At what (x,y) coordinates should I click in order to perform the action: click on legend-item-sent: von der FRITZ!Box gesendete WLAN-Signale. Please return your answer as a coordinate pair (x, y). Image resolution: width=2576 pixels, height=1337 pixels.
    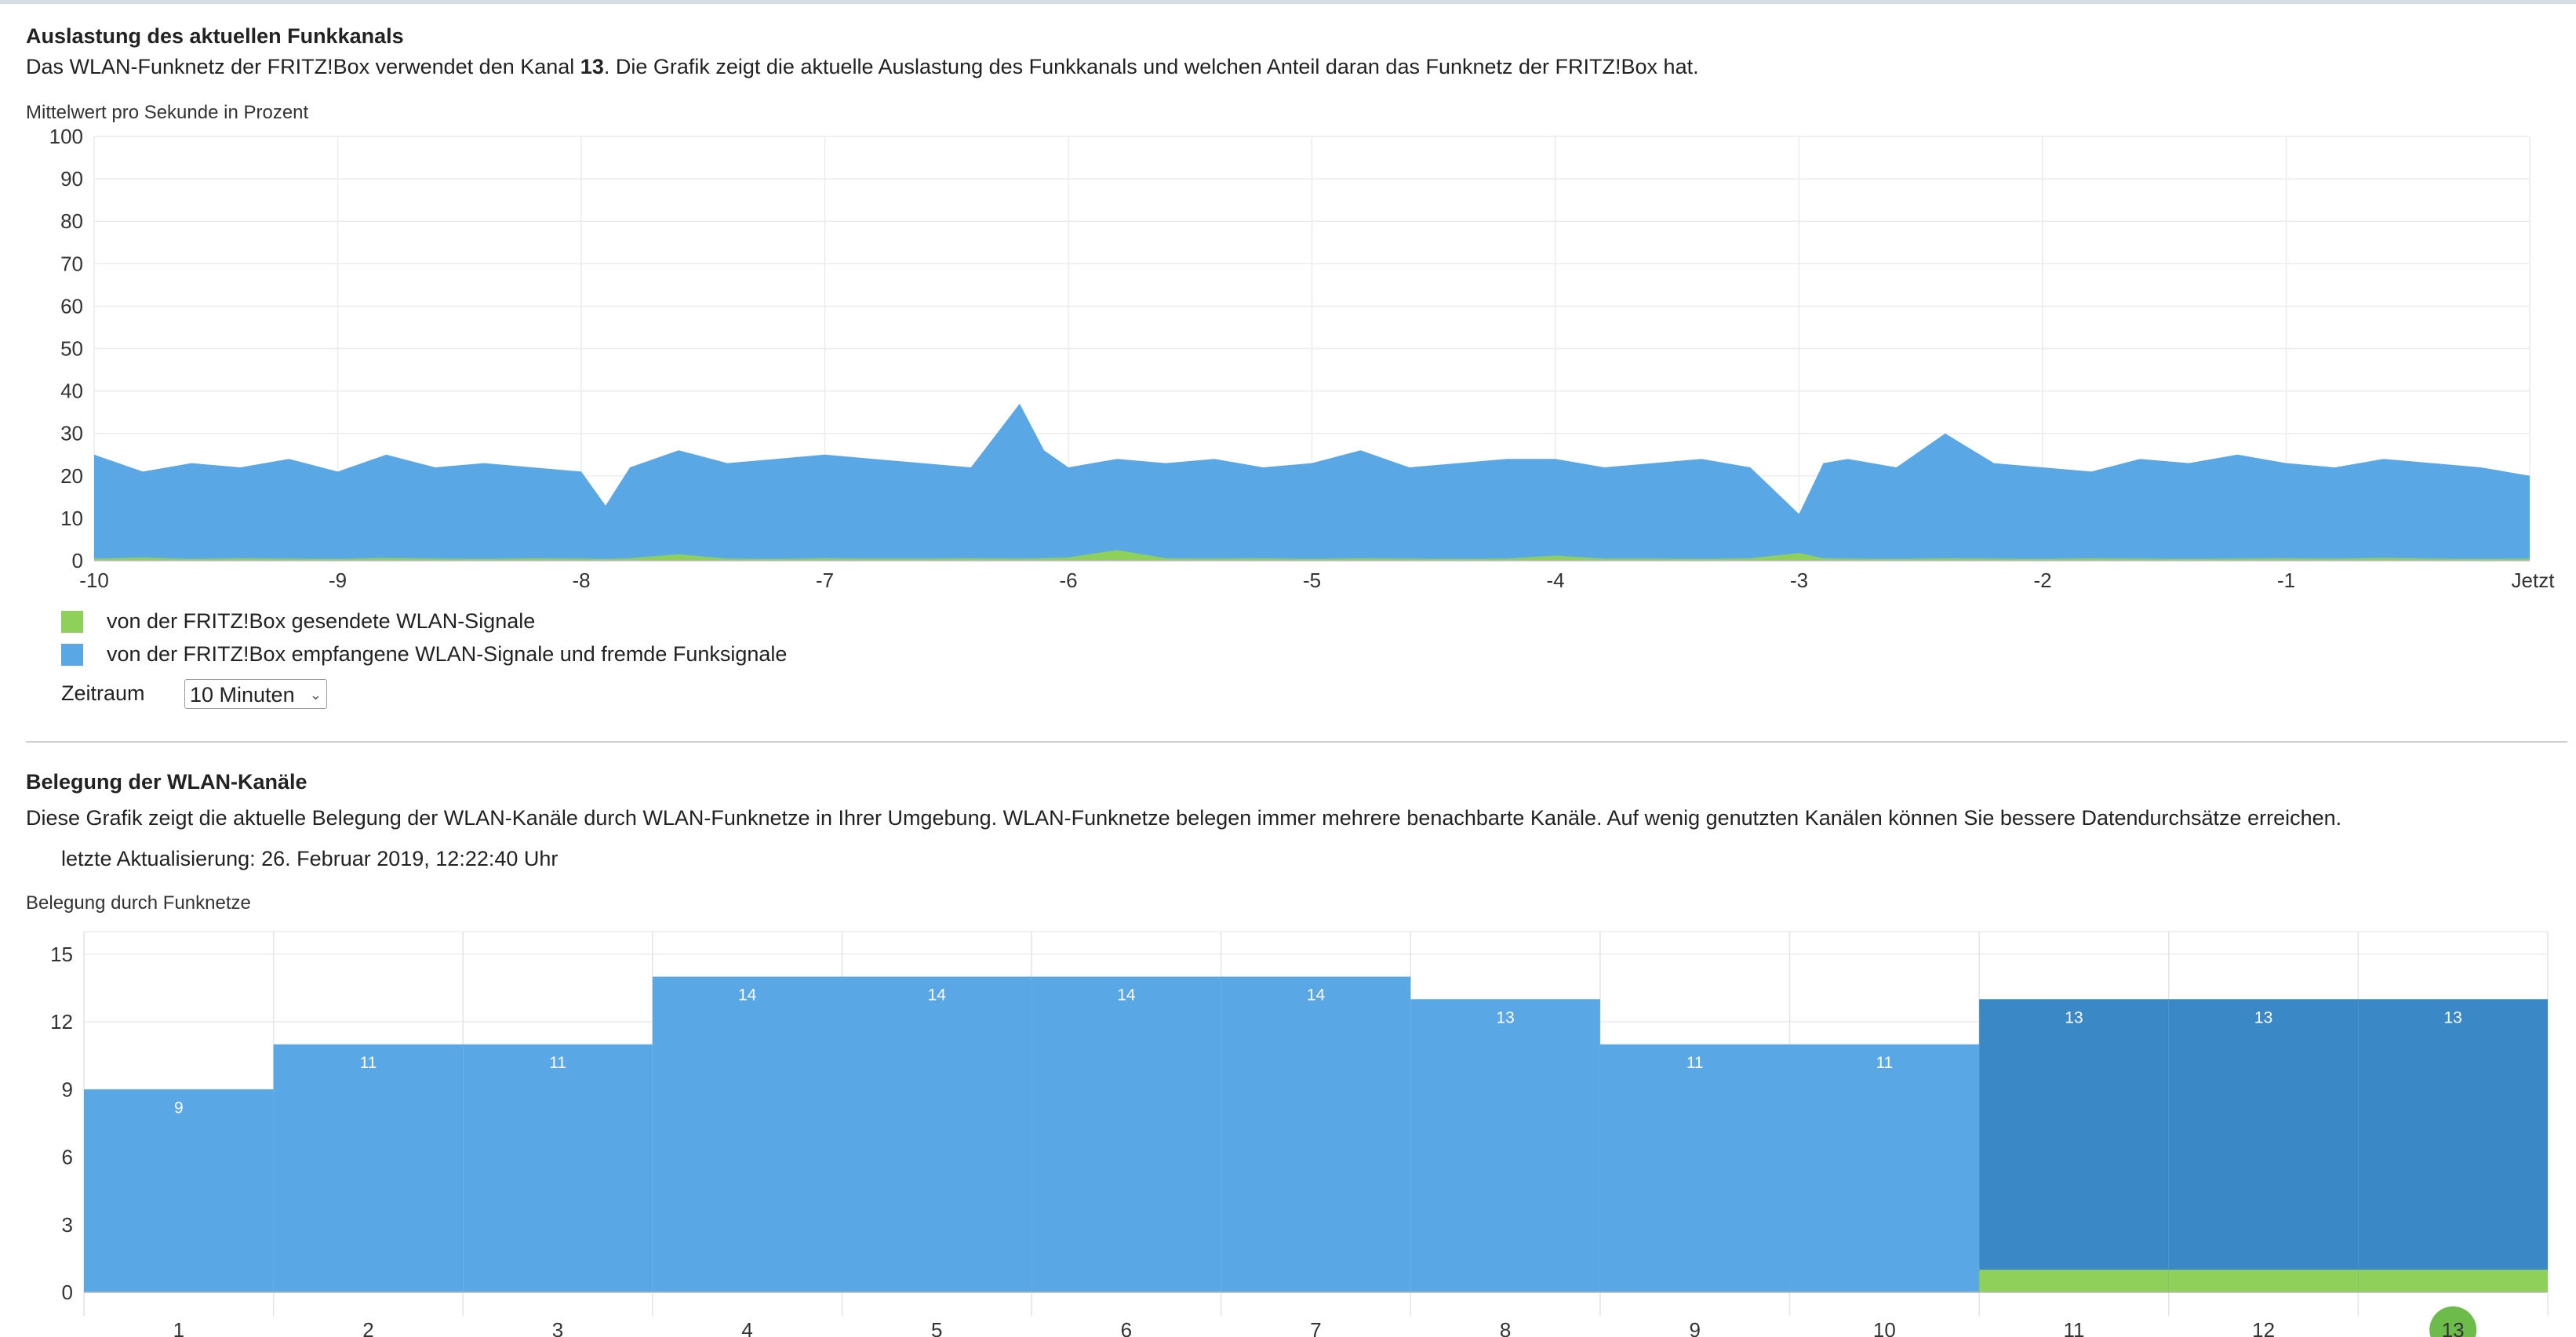
    Looking at the image, I should click on (298, 621).